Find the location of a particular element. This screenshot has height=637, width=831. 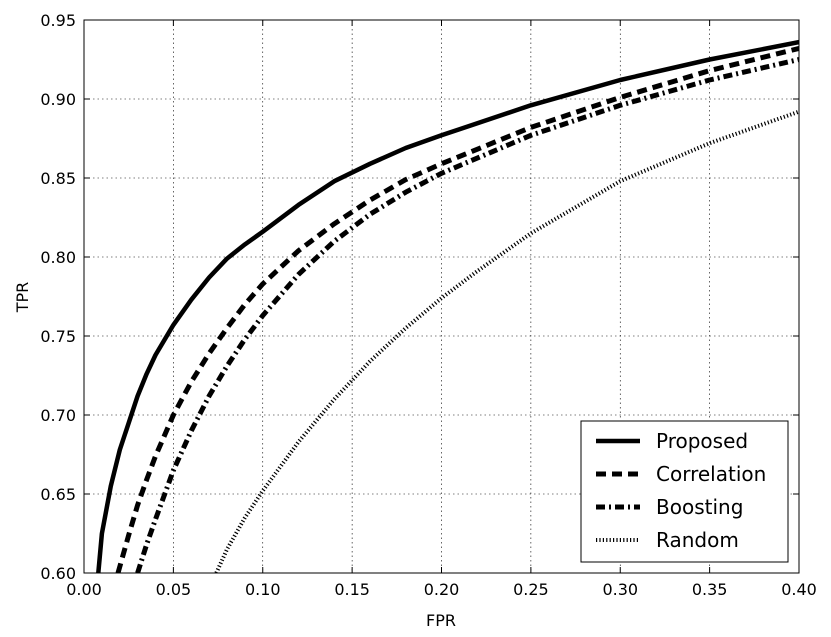

x-tick-label: 0.20 is located at coordinates (442, 589).